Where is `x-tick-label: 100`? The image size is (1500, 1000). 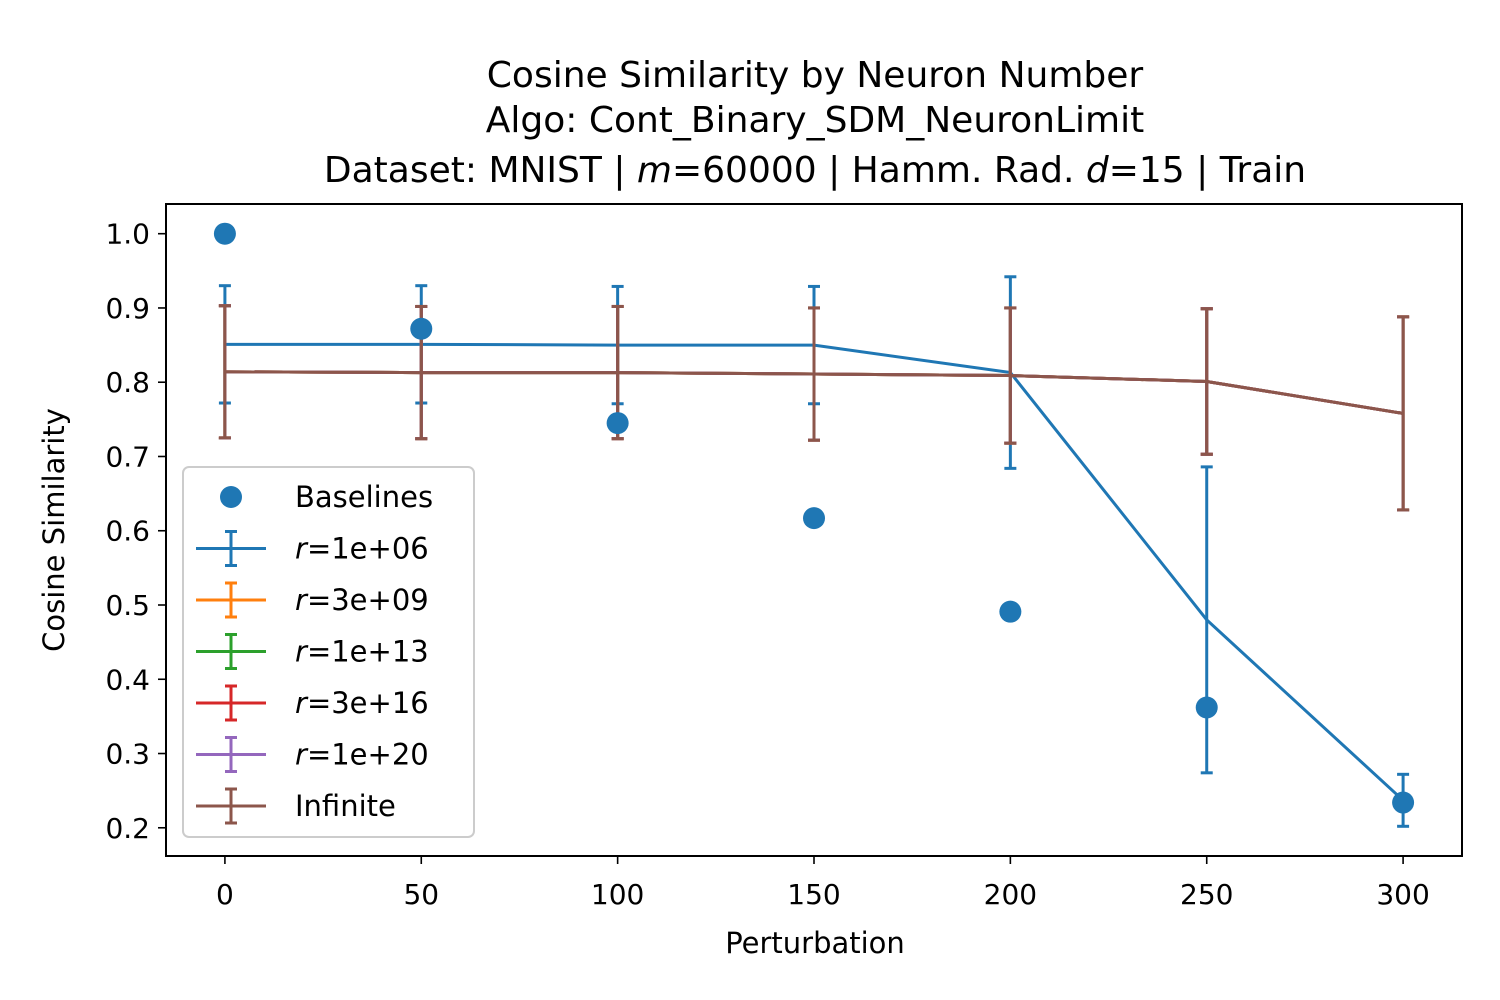
x-tick-label: 100 is located at coordinates (617, 894).